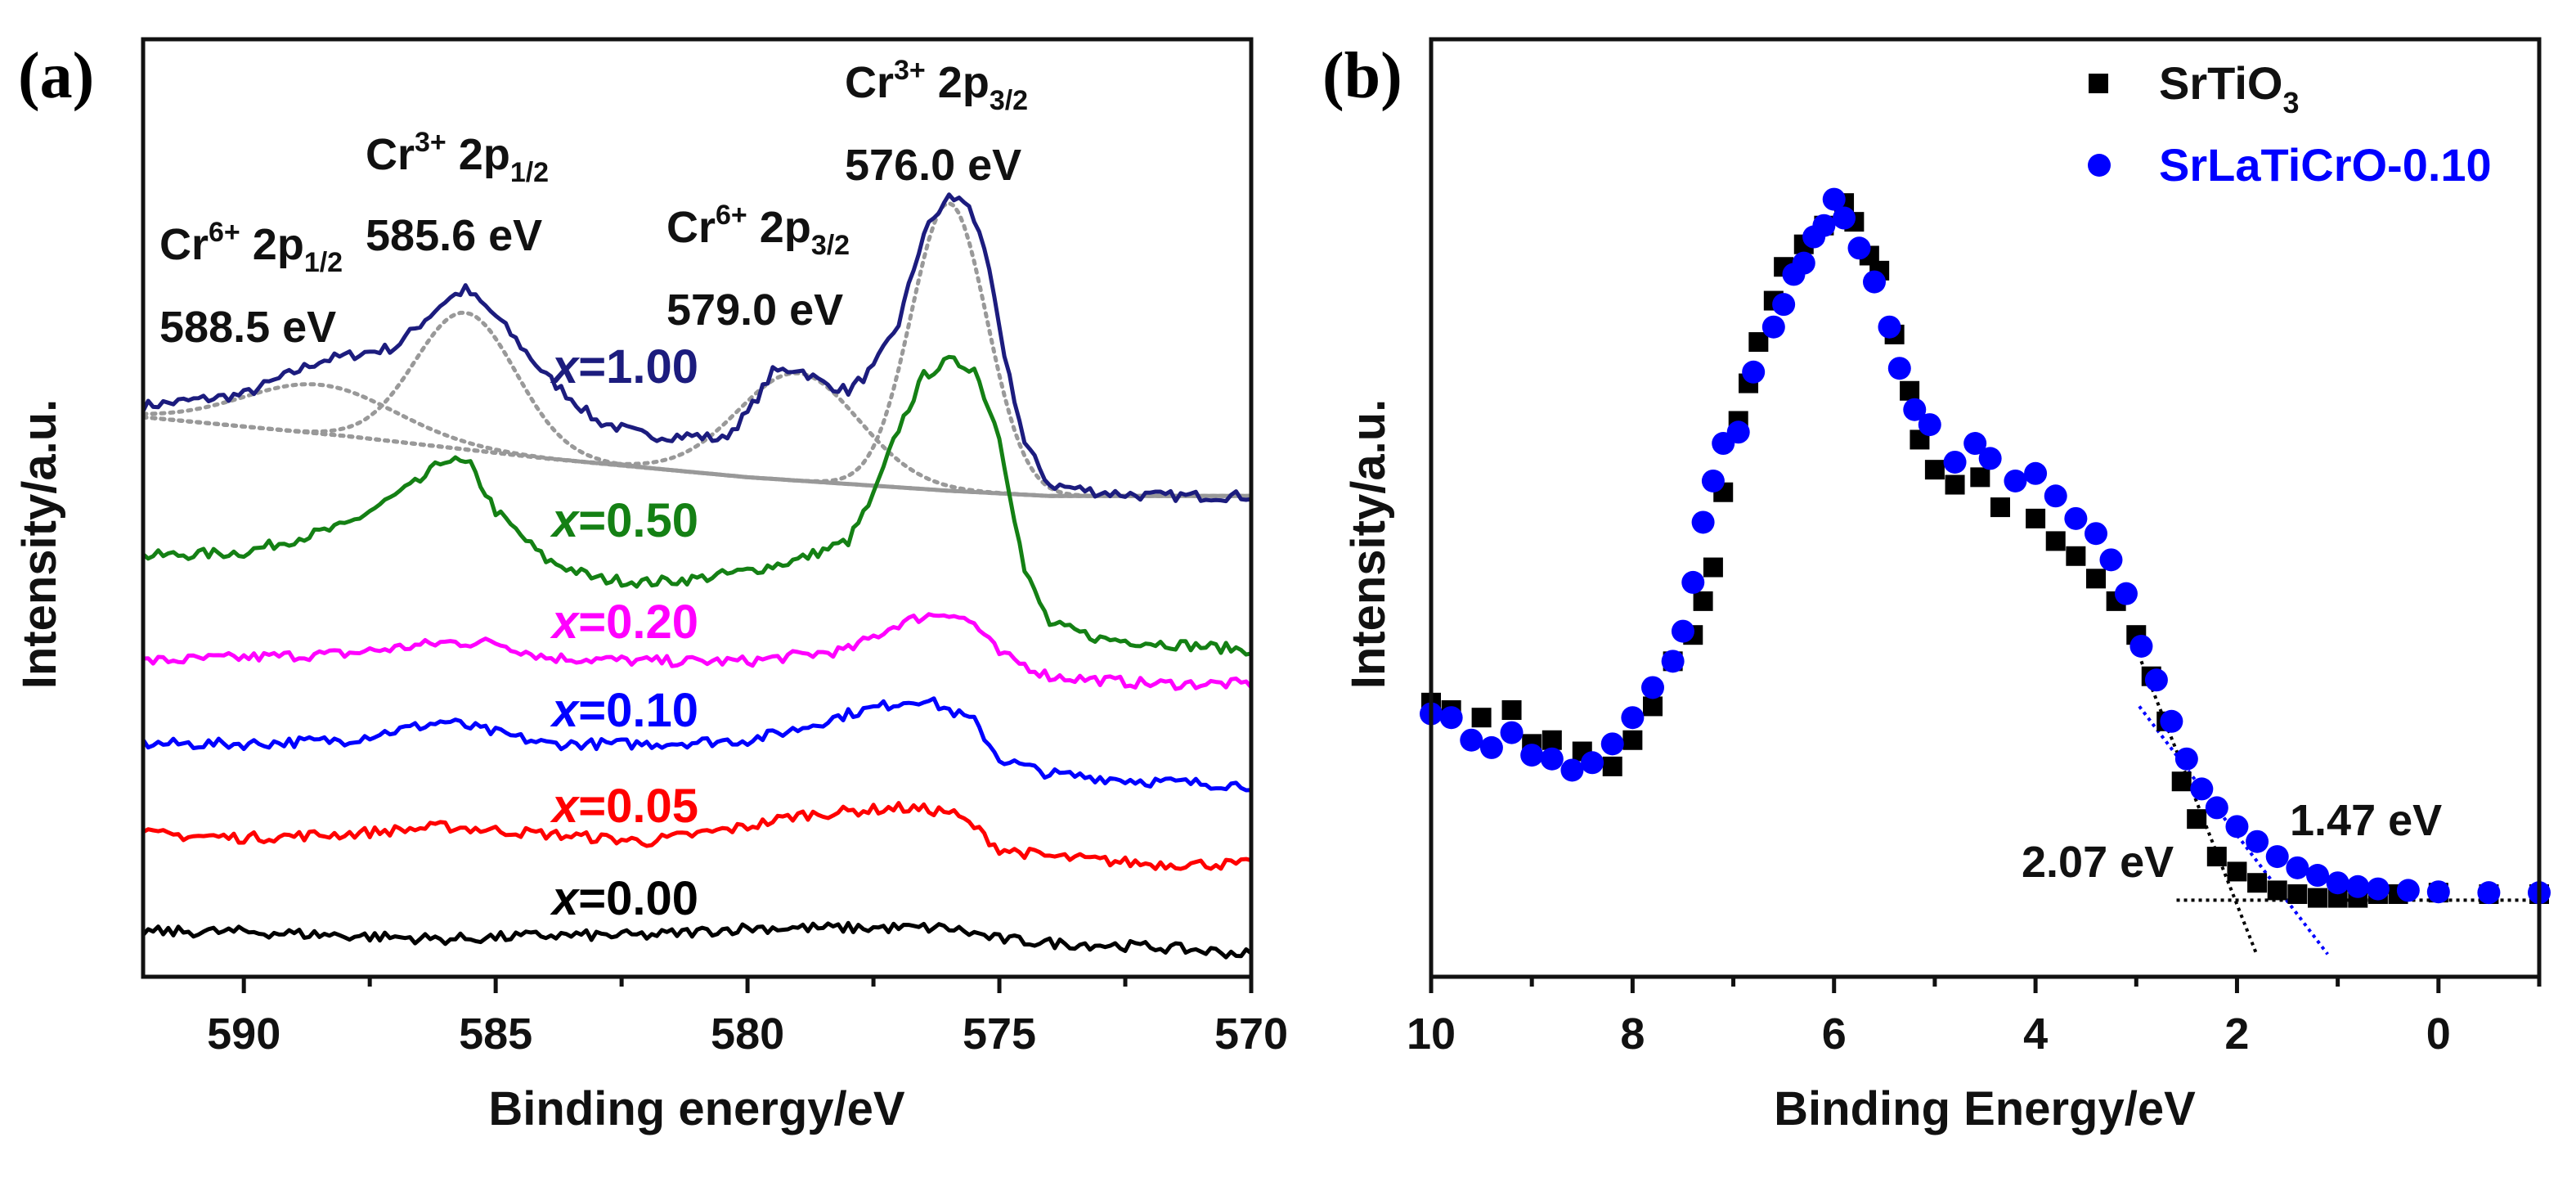 This screenshot has height=1178, width=2576. What do you see at coordinates (696, 836) in the screenshot?
I see `series-line-x=0.05` at bounding box center [696, 836].